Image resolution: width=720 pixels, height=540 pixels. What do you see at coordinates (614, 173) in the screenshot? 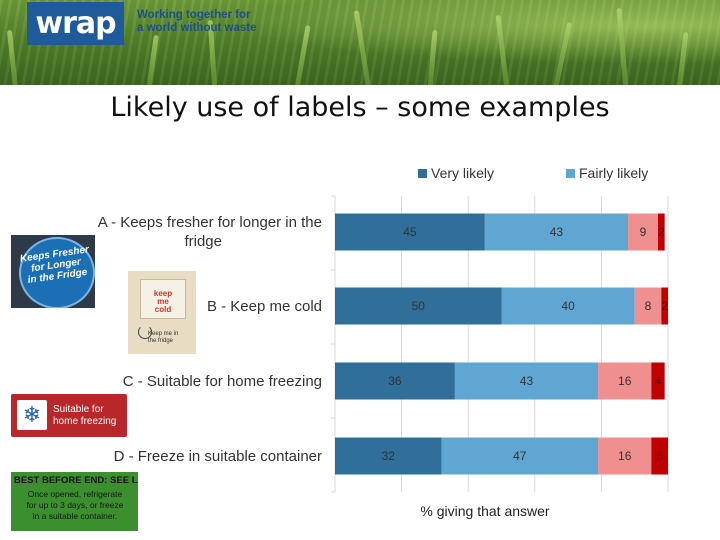
I see `legend-label-fairly-likely: Fairly likely` at bounding box center [614, 173].